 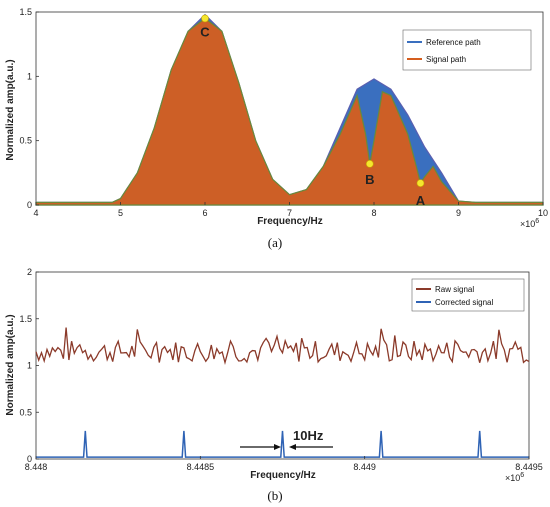 What do you see at coordinates (36, 467) in the screenshot?
I see `x-tick-label: 8.448` at bounding box center [36, 467].